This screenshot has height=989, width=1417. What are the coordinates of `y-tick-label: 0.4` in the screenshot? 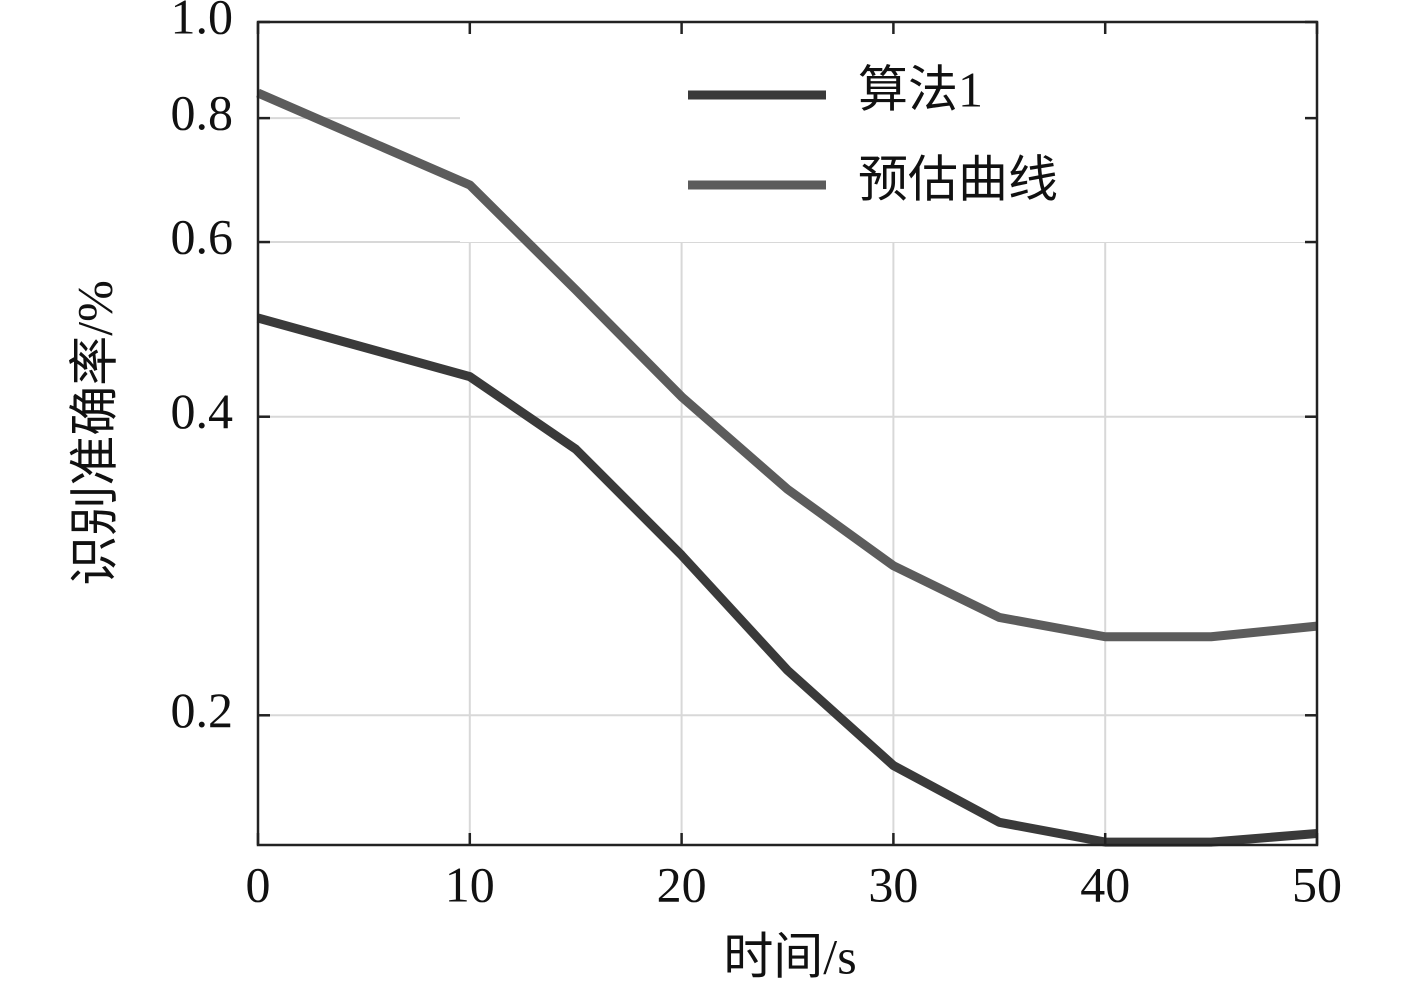 It's located at (202, 411).